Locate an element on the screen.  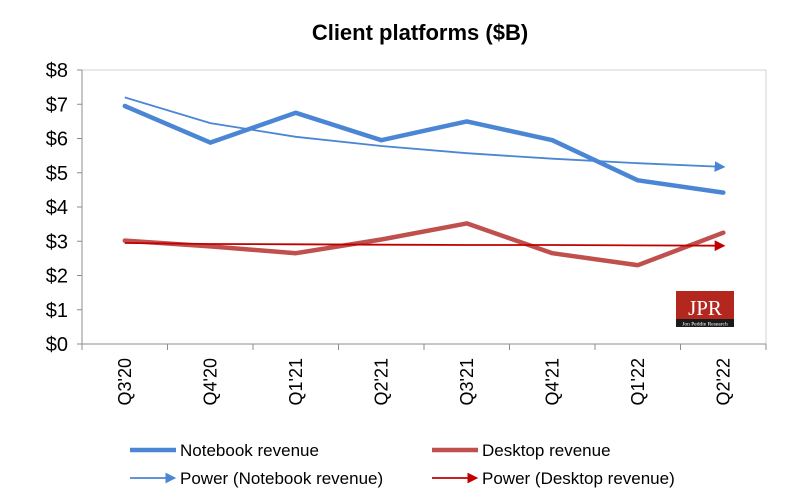
y-tick-label: $1 is located at coordinates (57, 311).